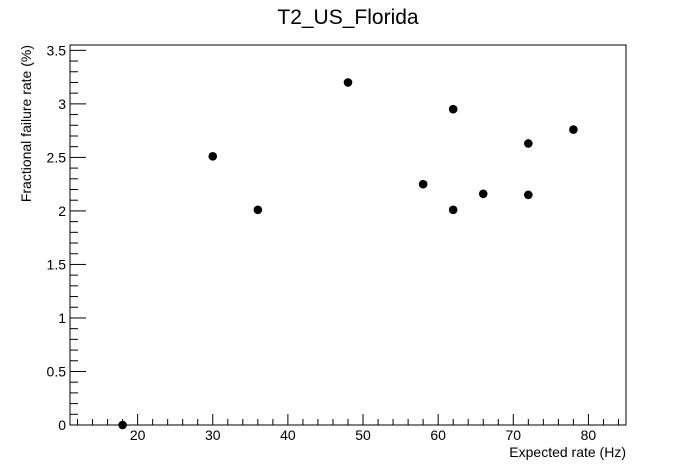  Describe the element at coordinates (138, 435) in the screenshot. I see `x-tick-label: 20` at that location.